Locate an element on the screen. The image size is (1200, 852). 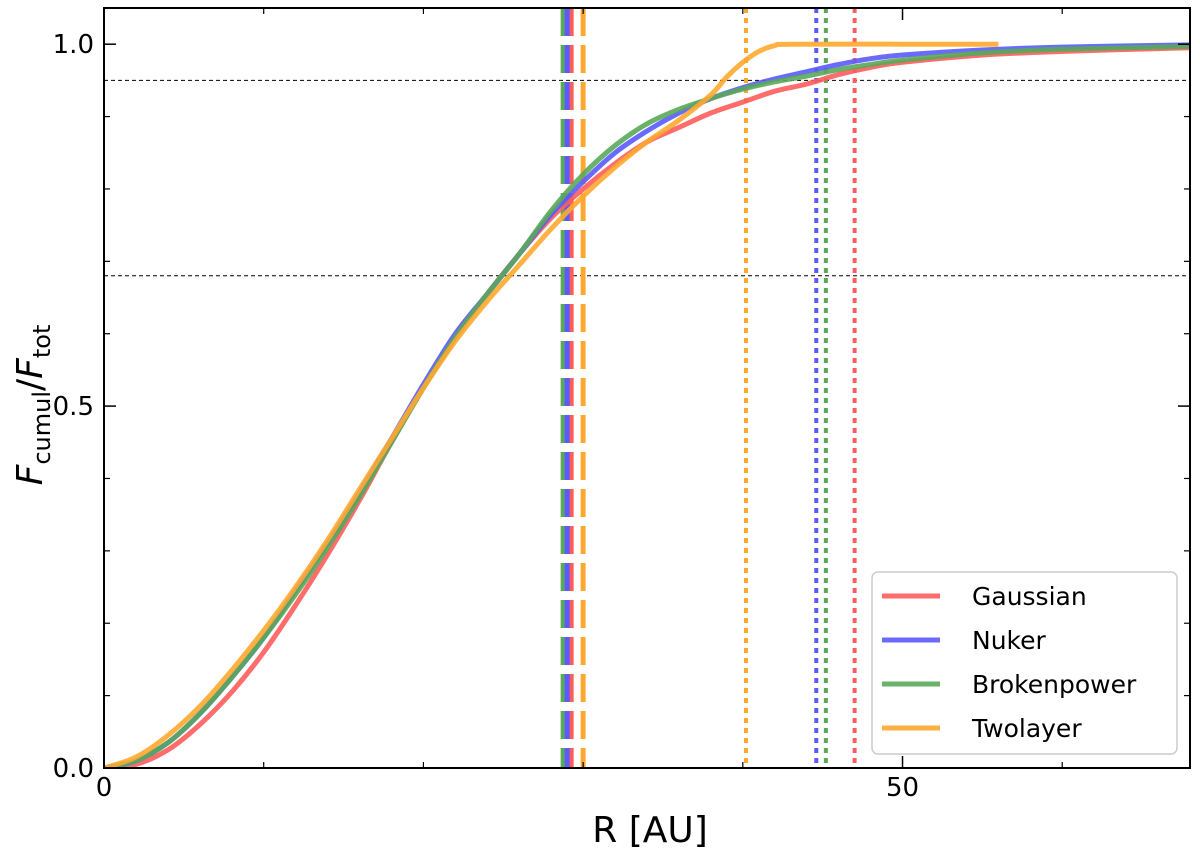
legend-label-brokenpower: Brokenpower is located at coordinates (1054, 684).